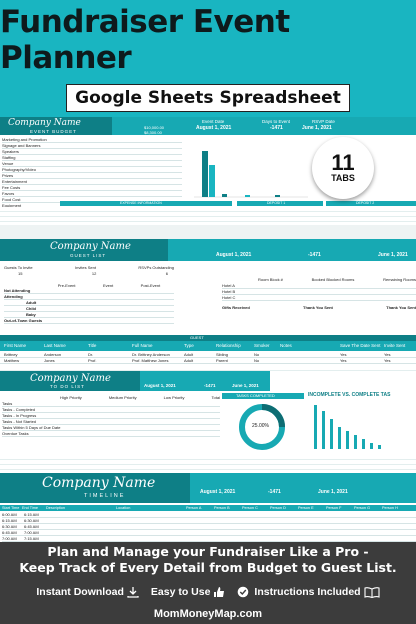 Image resolution: width=416 pixels, height=624 pixels. Describe the element at coordinates (56, 126) in the screenshot. I see `budget-header: Company Name EVENT BUDGET` at that location.